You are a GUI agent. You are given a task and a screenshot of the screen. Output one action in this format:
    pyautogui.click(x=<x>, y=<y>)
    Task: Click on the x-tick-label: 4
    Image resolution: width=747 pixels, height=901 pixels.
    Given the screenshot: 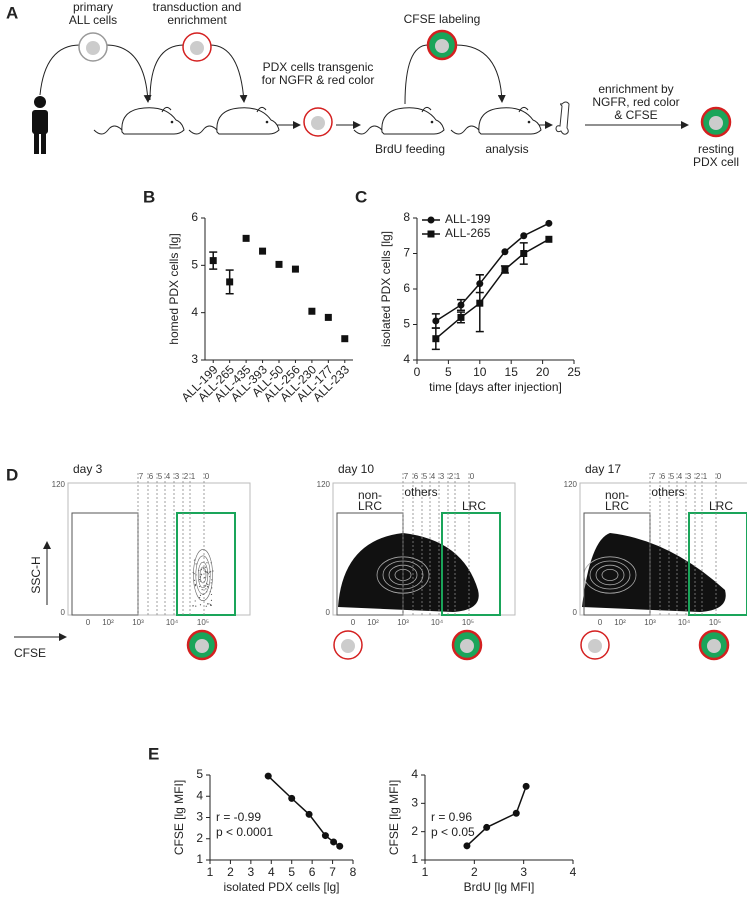 What is the action you would take?
    pyautogui.click(x=573, y=872)
    